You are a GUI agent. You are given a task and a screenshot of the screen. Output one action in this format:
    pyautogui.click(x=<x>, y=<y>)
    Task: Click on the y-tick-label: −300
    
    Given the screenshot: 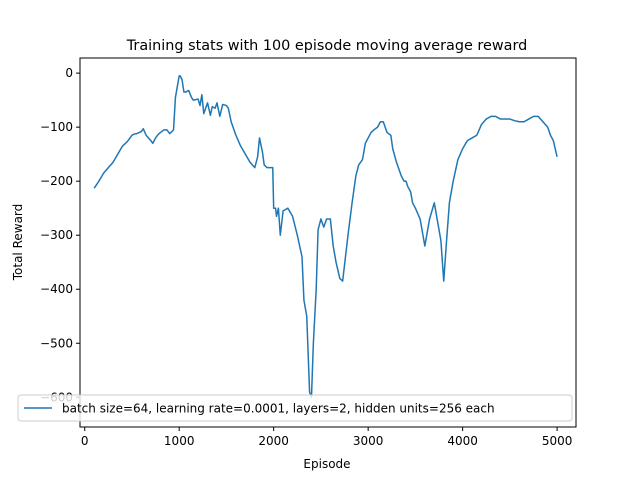 What is the action you would take?
    pyautogui.click(x=56, y=235)
    